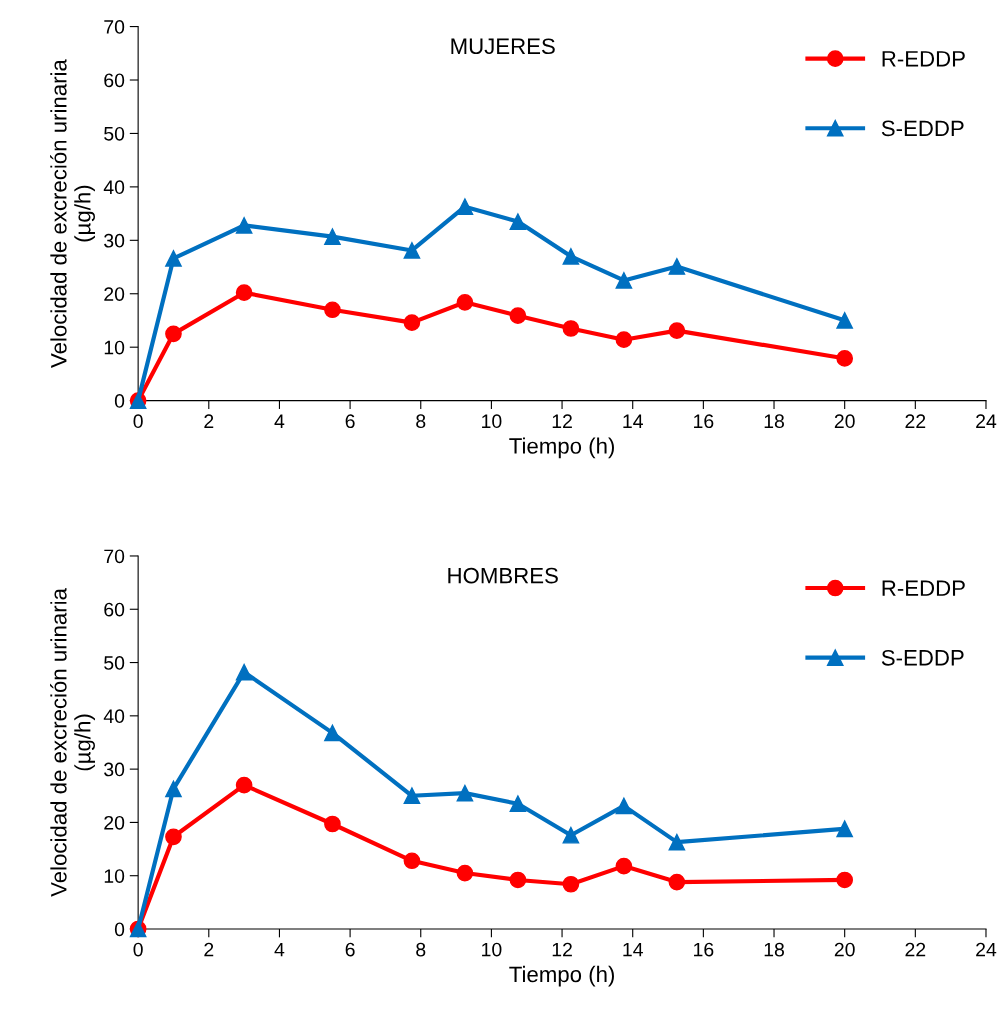 Image resolution: width=1001 pixels, height=1022 pixels. What do you see at coordinates (503, 575) in the screenshot?
I see `chart-title: HOMBRES` at bounding box center [503, 575].